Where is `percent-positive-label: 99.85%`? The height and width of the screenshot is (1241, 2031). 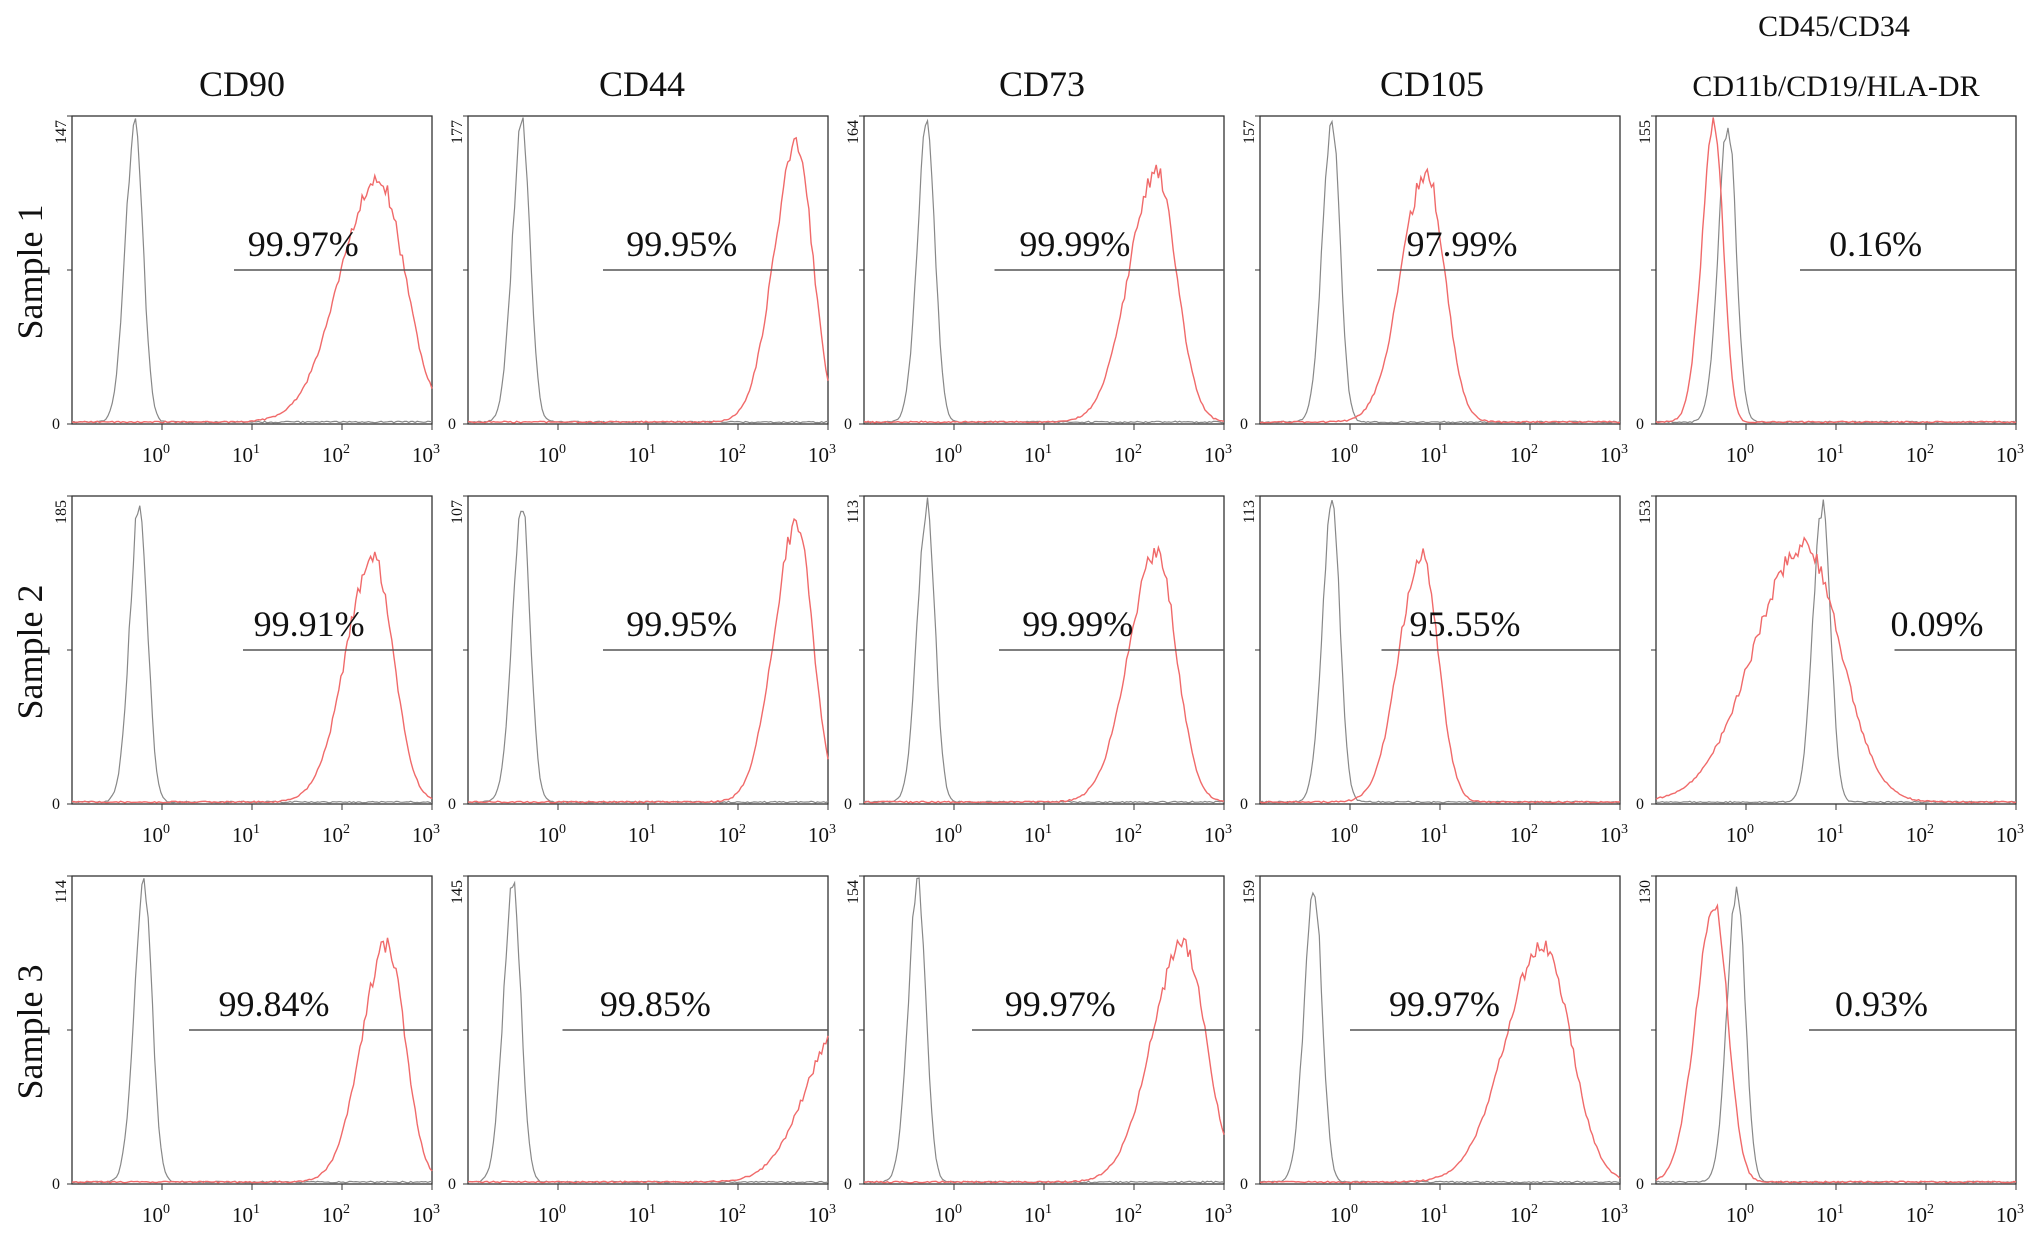 percent-positive-label: 99.85% is located at coordinates (655, 1004).